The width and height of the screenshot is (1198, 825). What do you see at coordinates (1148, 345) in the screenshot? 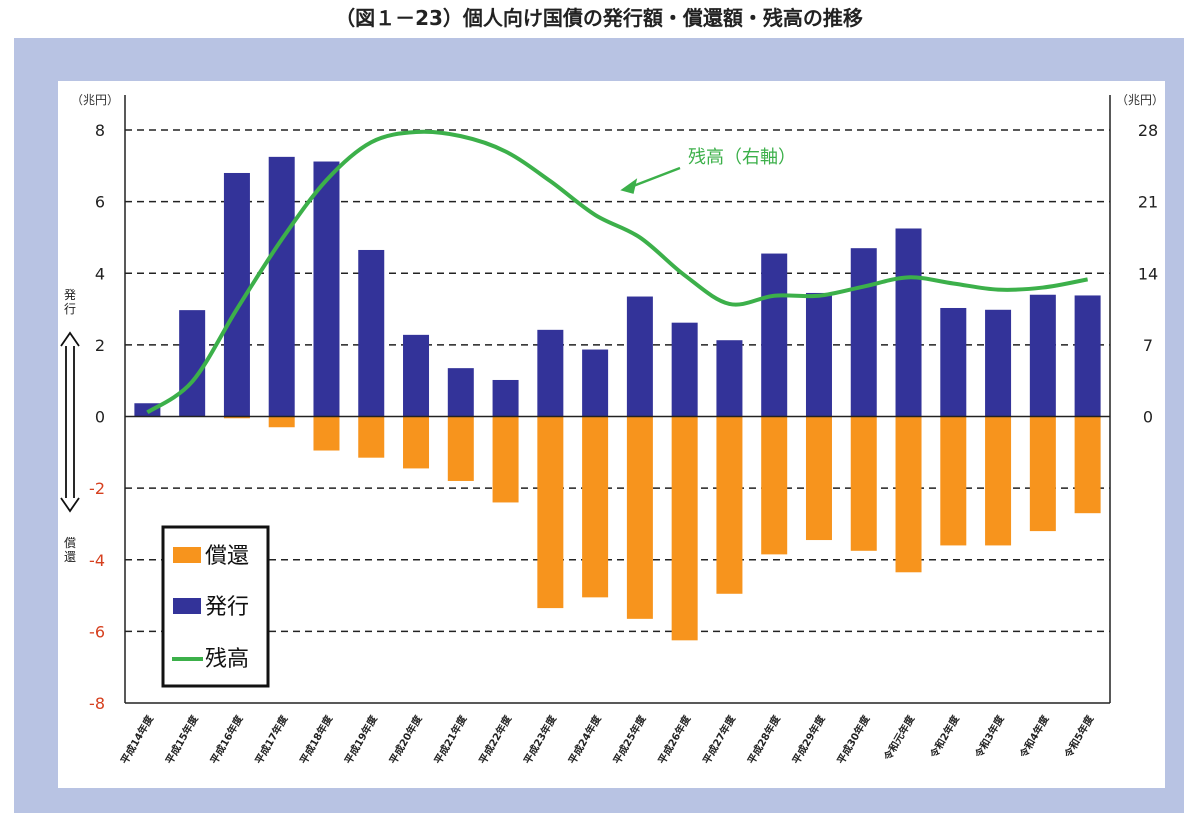
I see `right-tick-label: 7` at bounding box center [1148, 345].